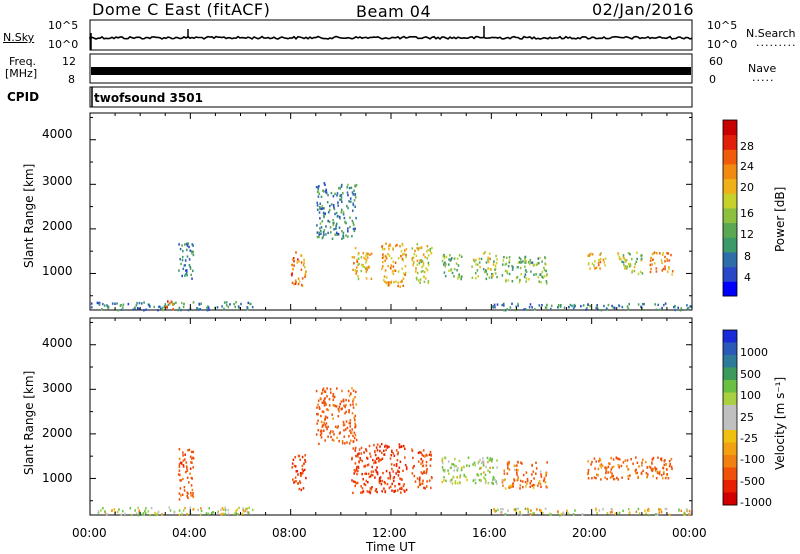  What do you see at coordinates (57, 433) in the screenshot?
I see `velocity-ytick-2000: 2000` at bounding box center [57, 433].